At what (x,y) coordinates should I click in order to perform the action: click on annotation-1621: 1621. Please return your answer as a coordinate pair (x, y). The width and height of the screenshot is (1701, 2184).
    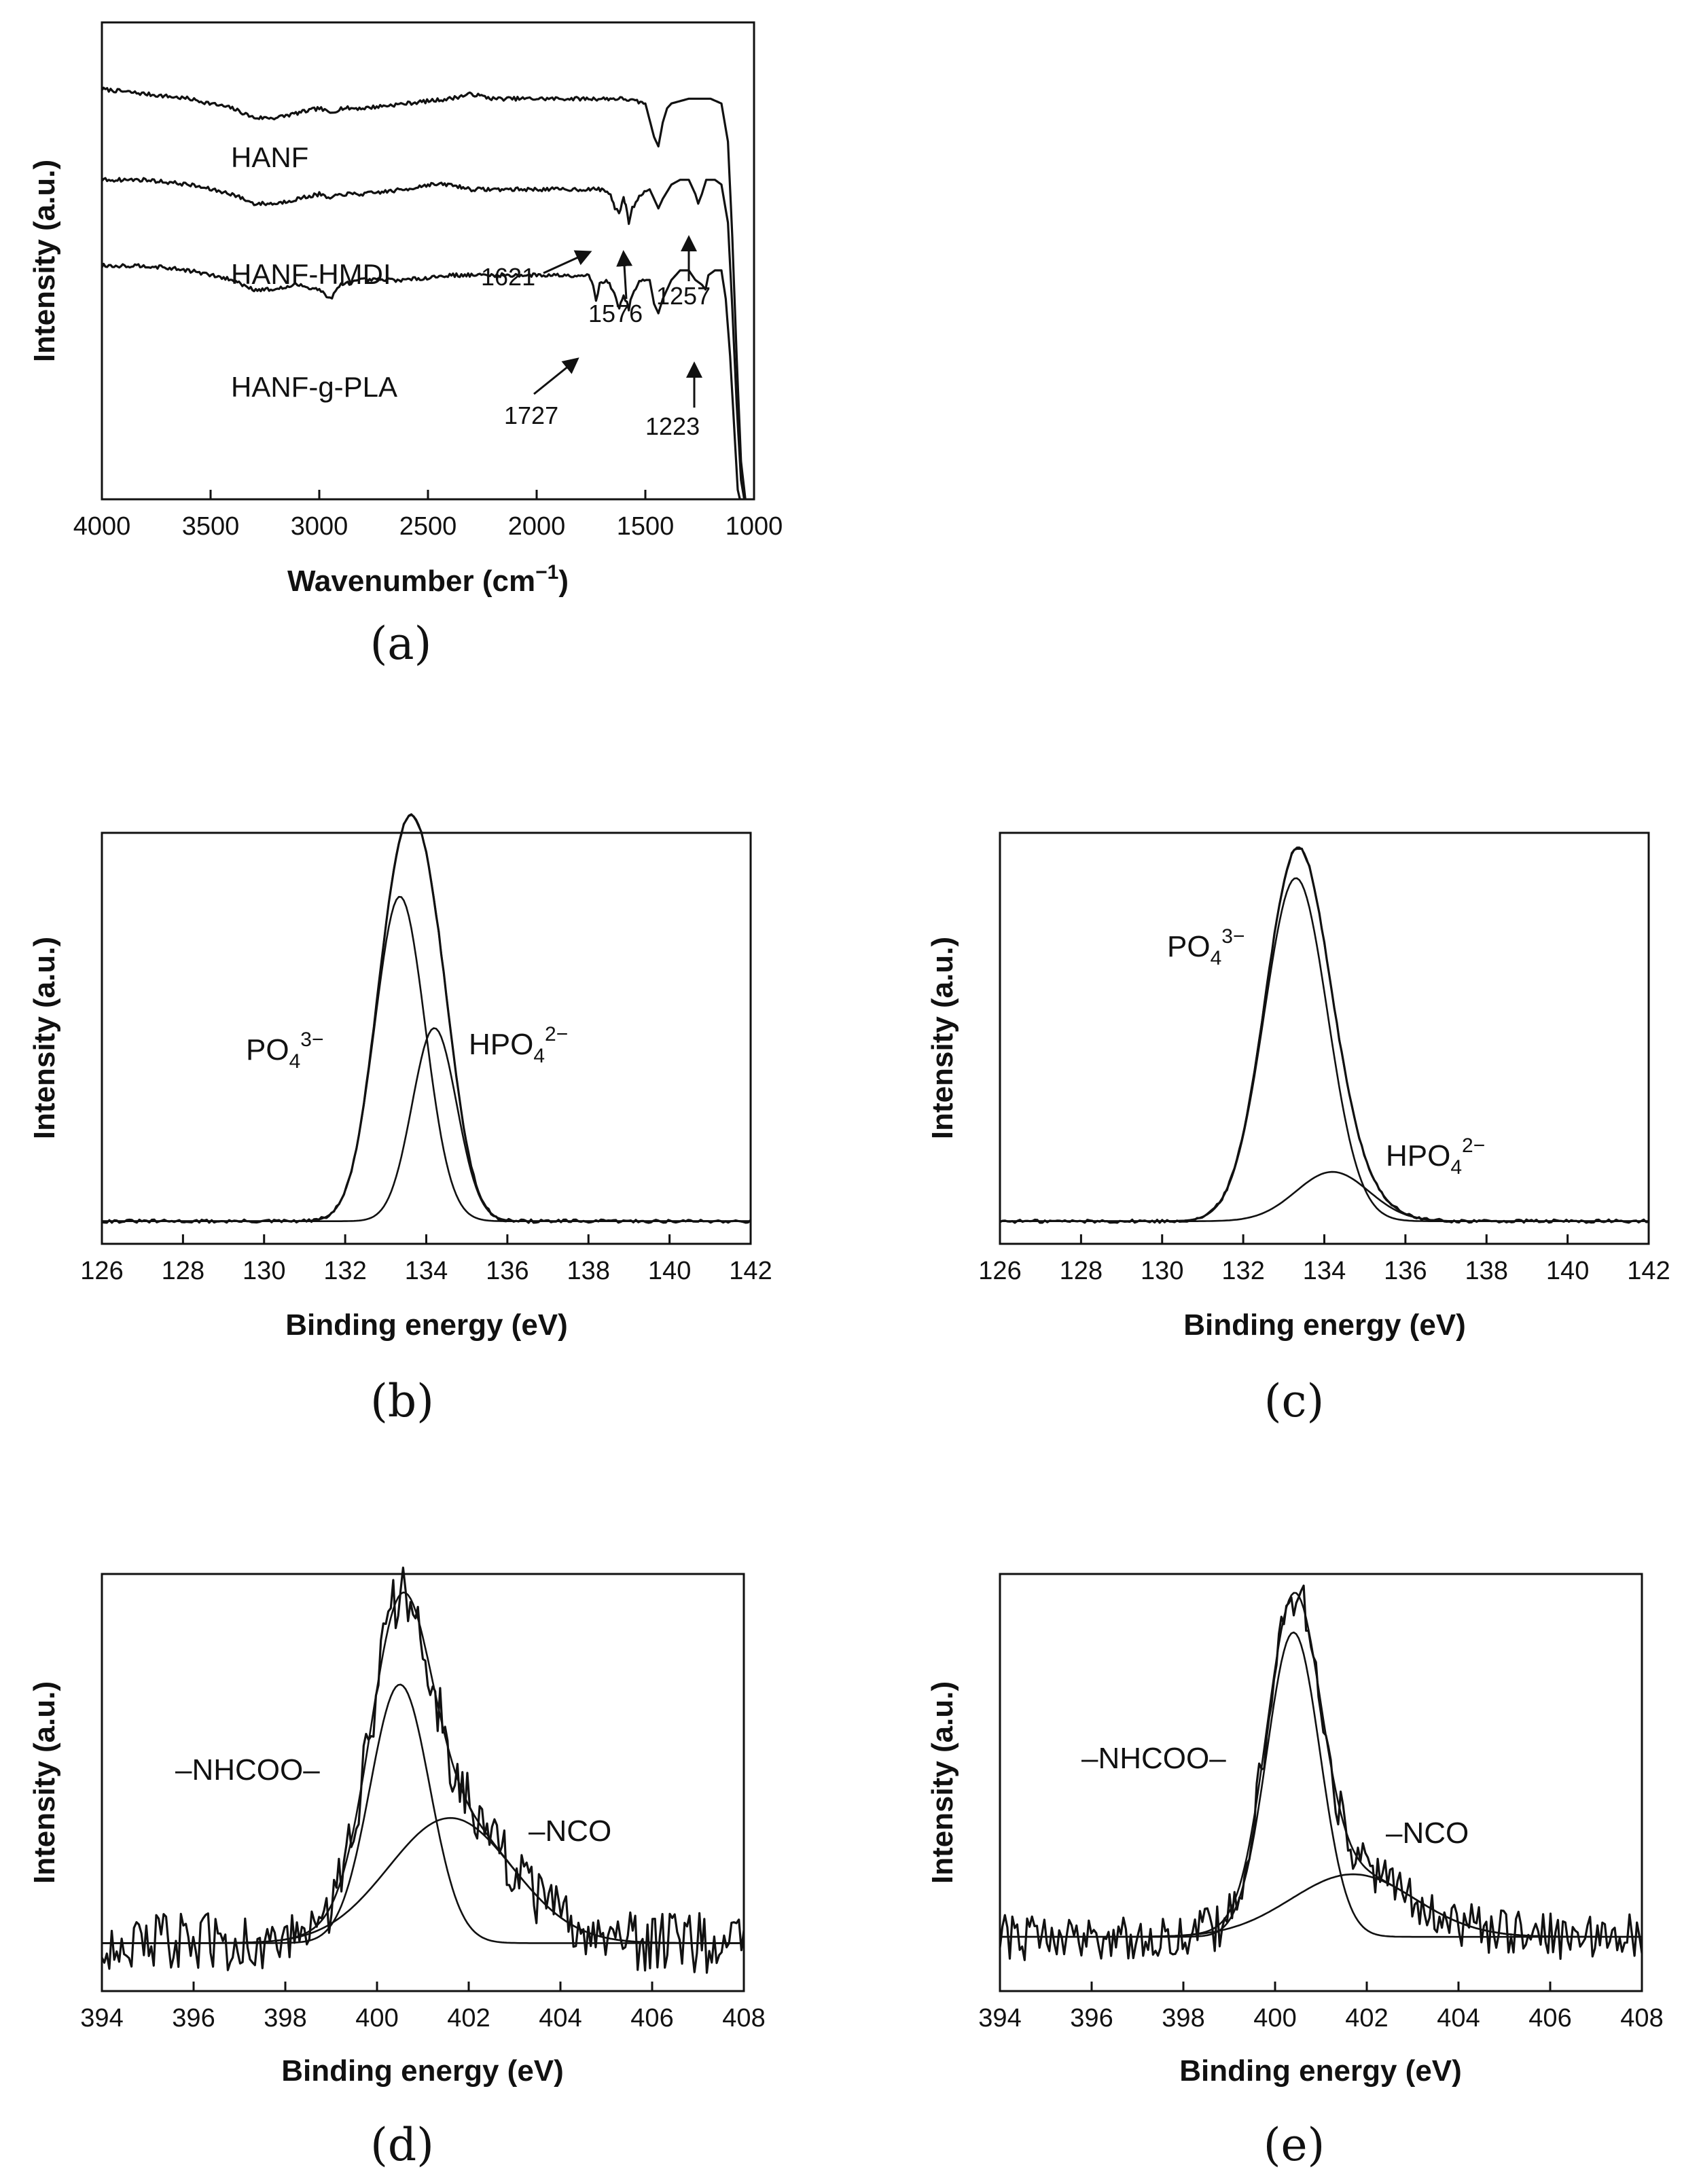
    Looking at the image, I should click on (508, 277).